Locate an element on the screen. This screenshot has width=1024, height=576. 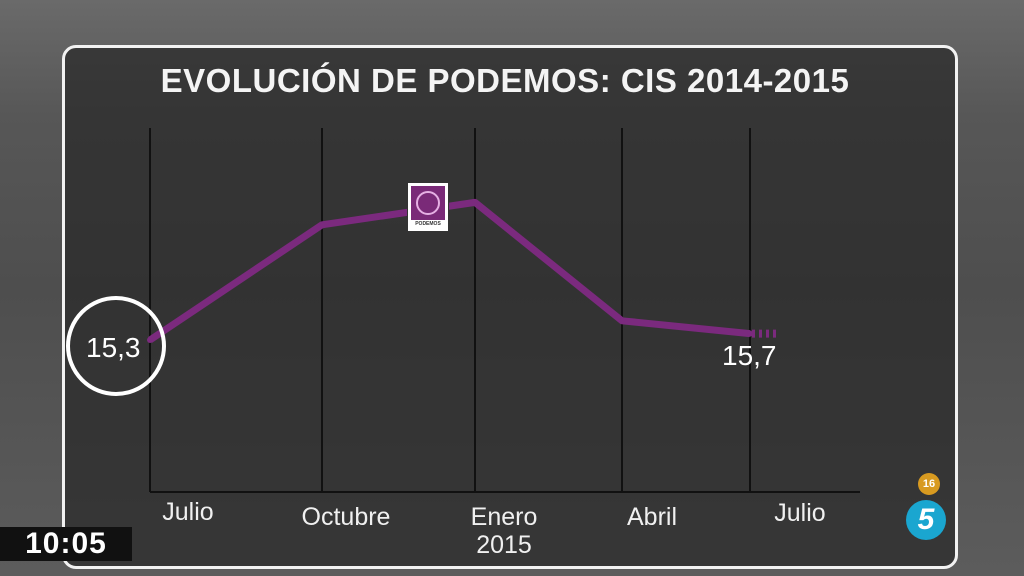
data-label-first: 15,3 is located at coordinates (113, 347).